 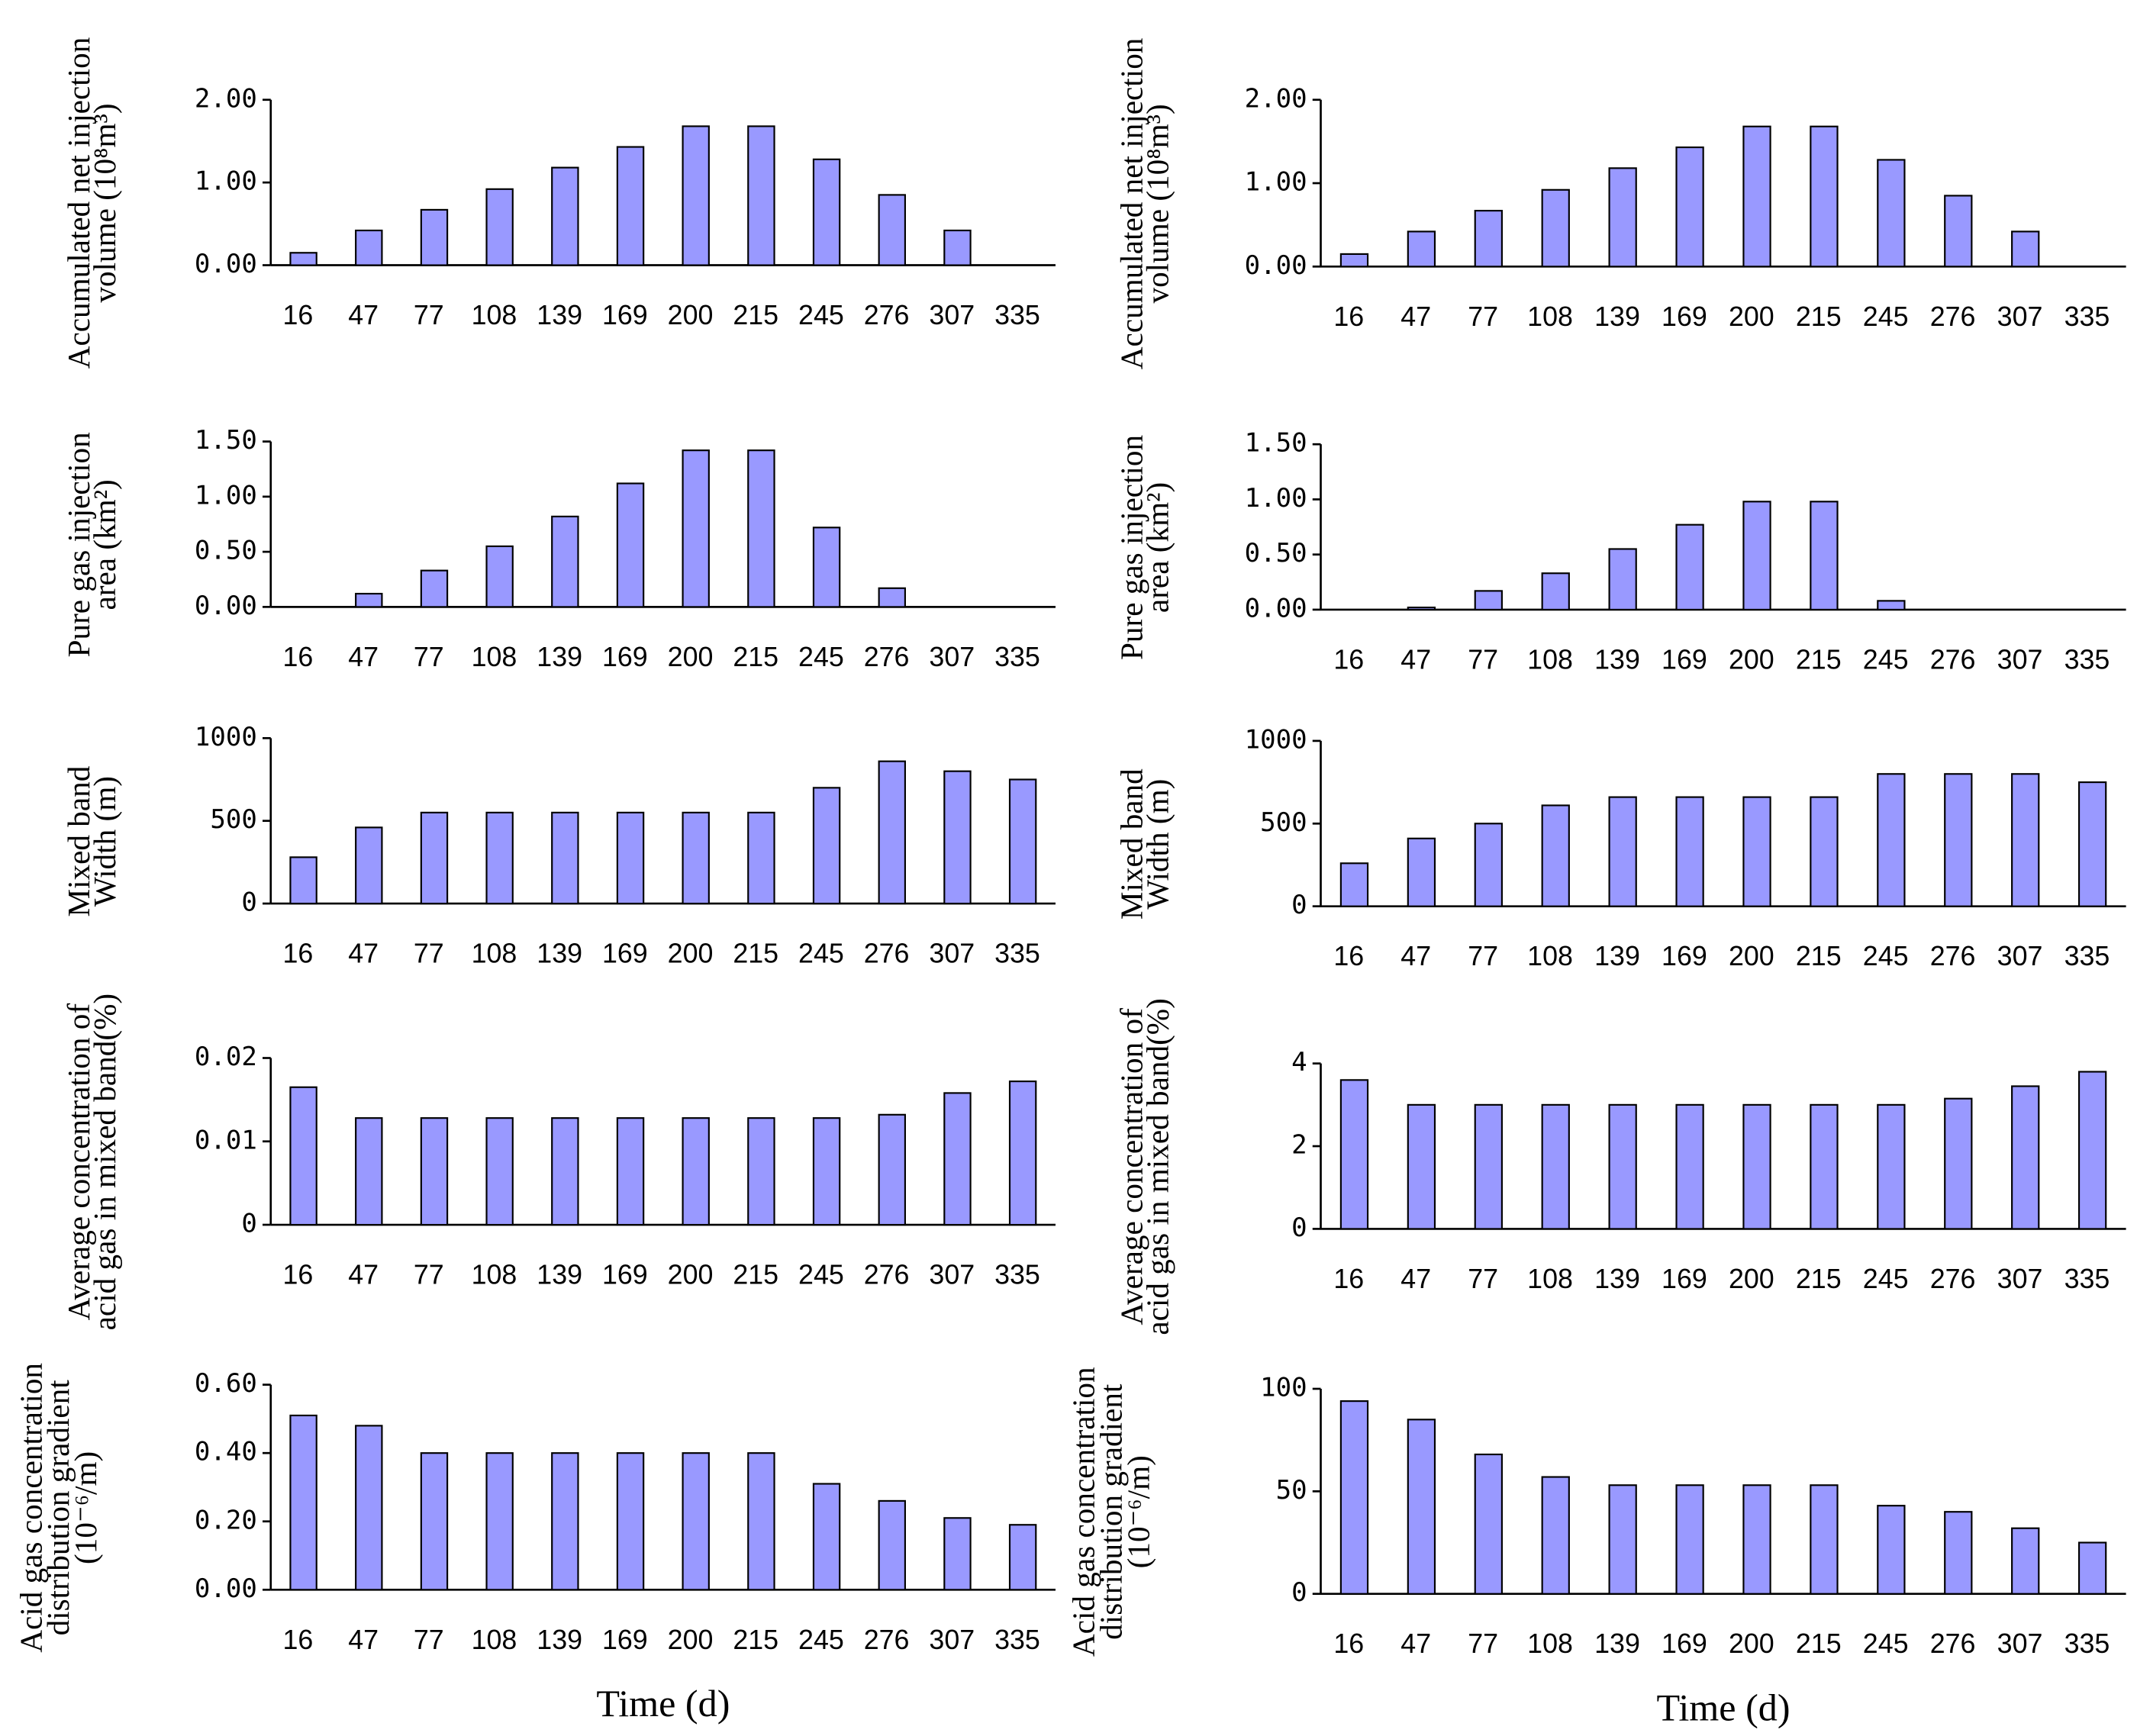 What do you see at coordinates (226, 551) in the screenshot?
I see `y-tick-label: 0.50` at bounding box center [226, 551].